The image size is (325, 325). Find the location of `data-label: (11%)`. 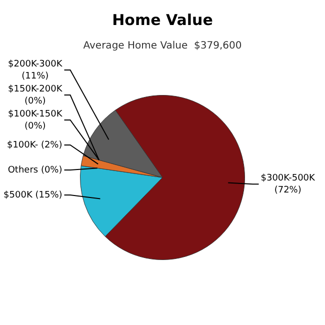

data-label: (11%) is located at coordinates (35, 76).